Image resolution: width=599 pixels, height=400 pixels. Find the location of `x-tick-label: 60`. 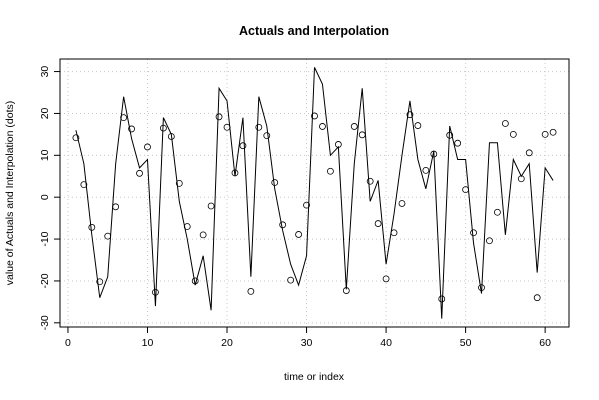

x-tick-label: 60 is located at coordinates (545, 343).